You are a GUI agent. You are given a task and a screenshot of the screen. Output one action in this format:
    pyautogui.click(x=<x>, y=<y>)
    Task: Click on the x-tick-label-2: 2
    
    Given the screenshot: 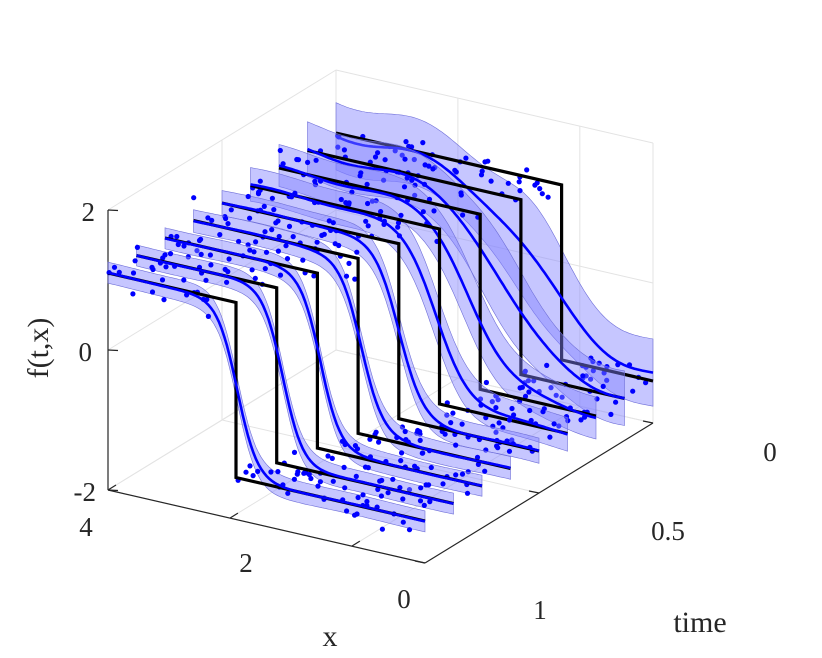 What is the action you would take?
    pyautogui.click(x=246, y=563)
    